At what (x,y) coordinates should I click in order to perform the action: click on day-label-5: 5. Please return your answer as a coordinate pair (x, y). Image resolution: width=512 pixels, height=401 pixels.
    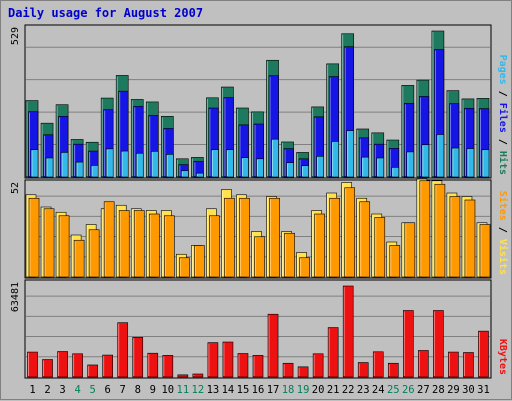
    Looking at the image, I should click on (92, 390).